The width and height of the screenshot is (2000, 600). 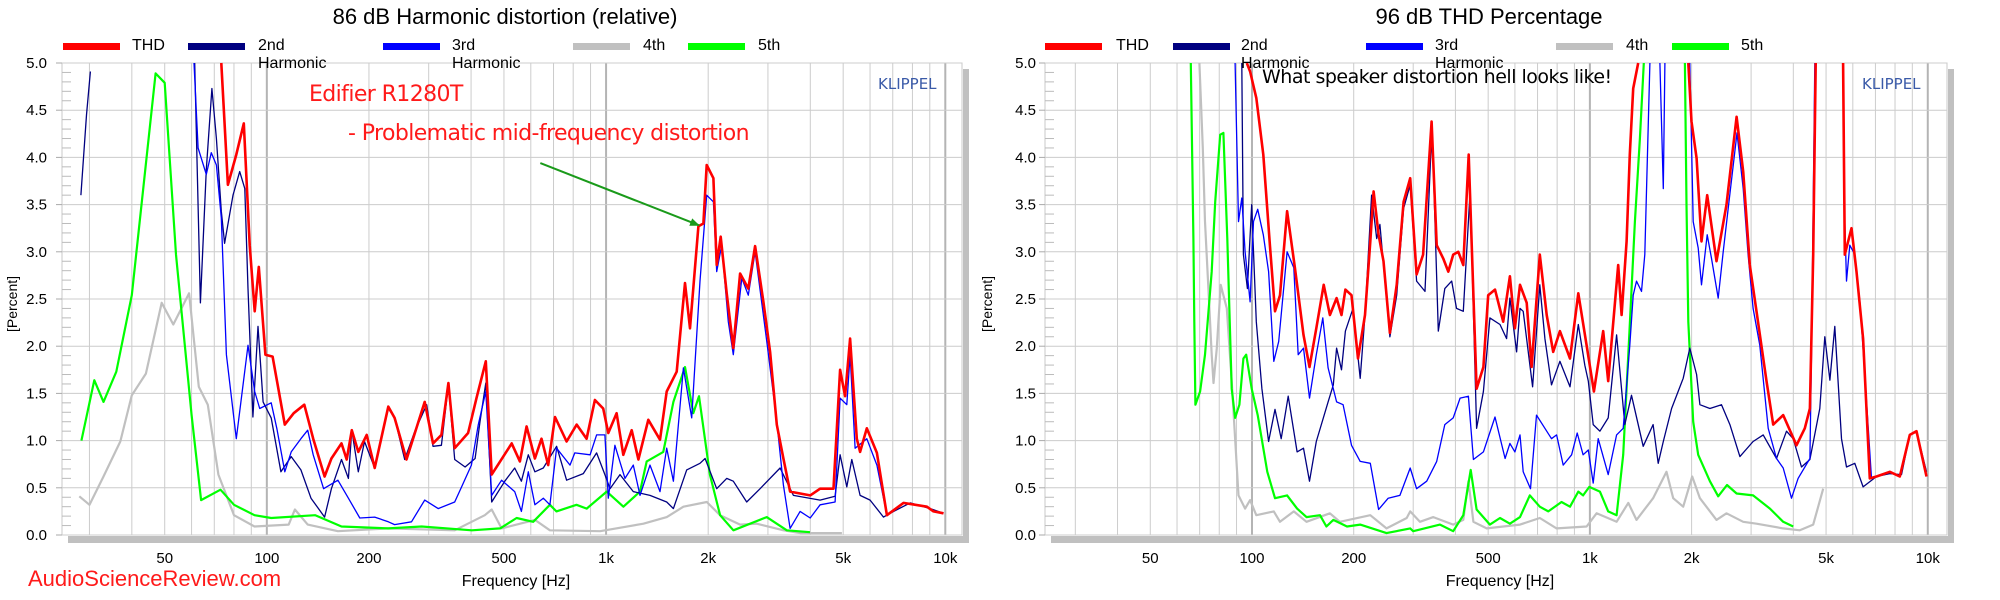 I want to click on chart-title-left: 86 dB Harmonic distortion (relative), so click(x=505, y=16).